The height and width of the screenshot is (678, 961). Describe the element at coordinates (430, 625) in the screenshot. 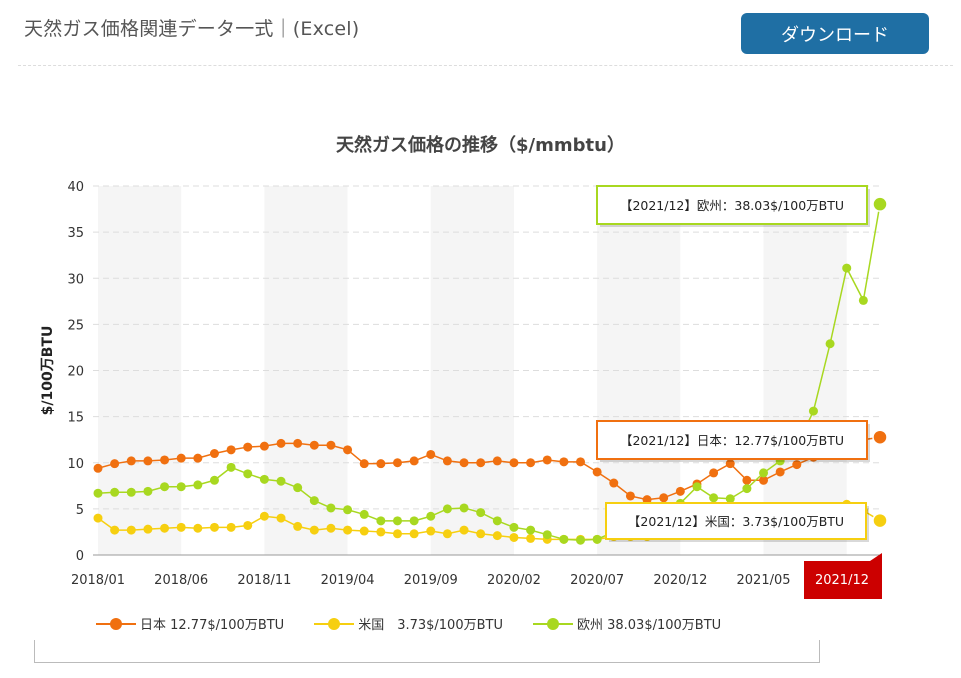

I see `legend-label-us: 米国 3.73$/100万BTU` at that location.